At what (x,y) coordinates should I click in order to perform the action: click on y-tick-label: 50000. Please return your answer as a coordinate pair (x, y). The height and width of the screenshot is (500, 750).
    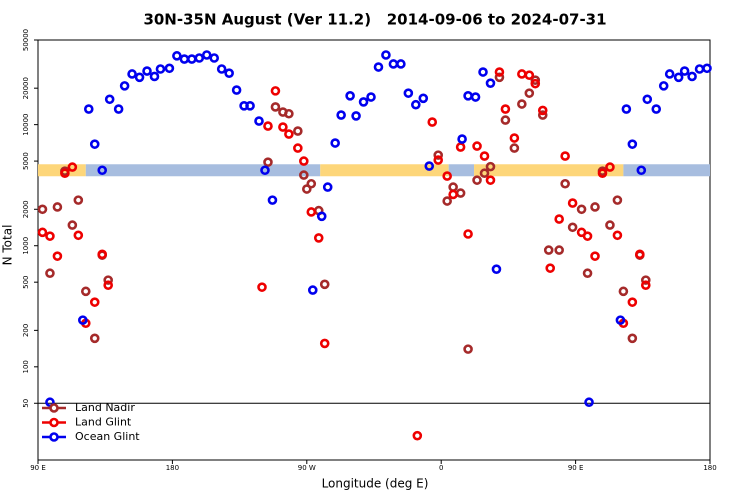
    Looking at the image, I should click on (26, 40).